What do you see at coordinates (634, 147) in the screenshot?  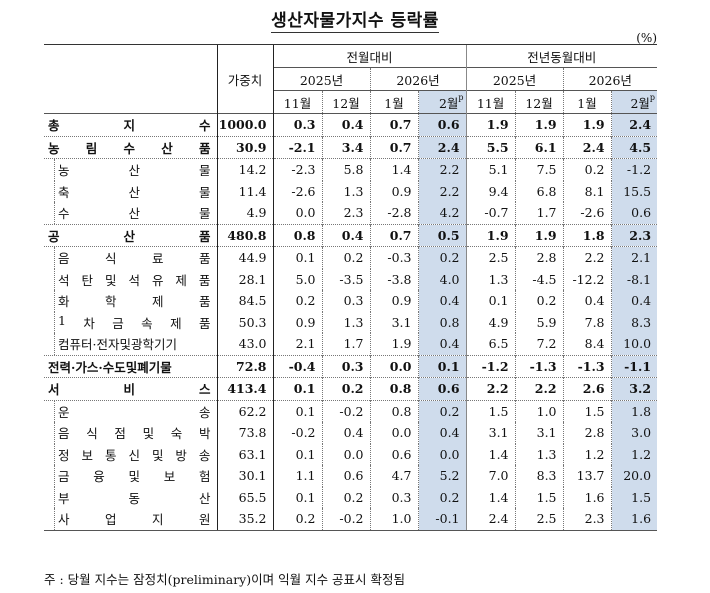 I see `yoy-value-cell: 4.5` at bounding box center [634, 147].